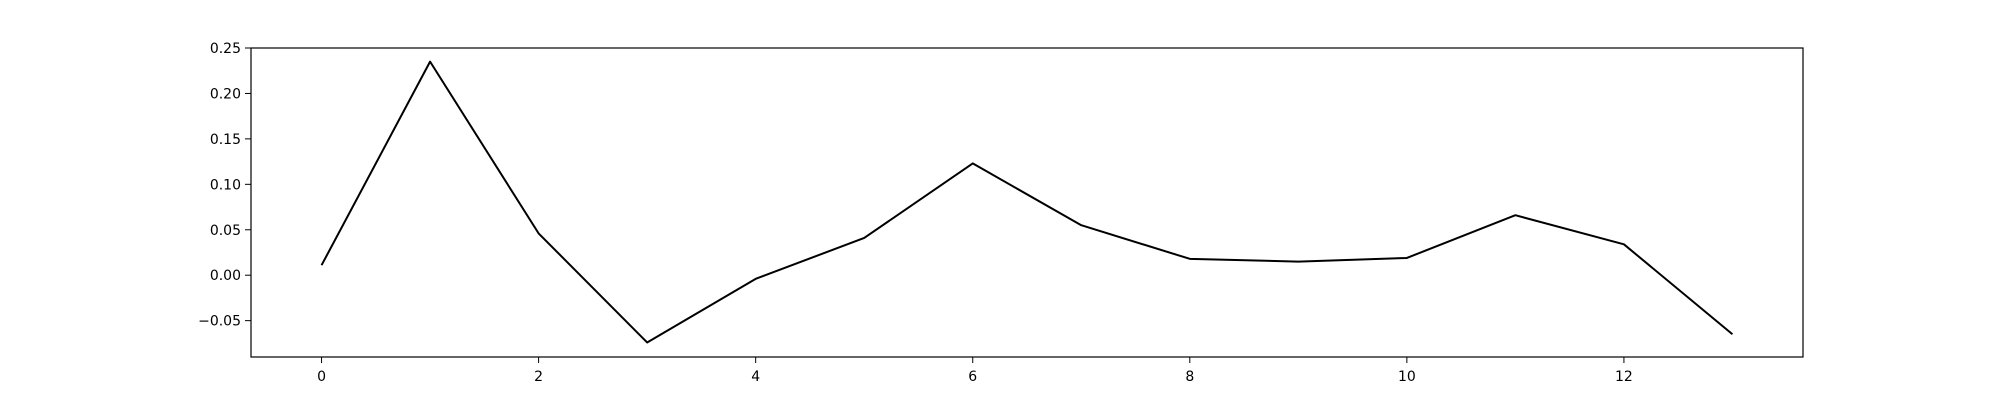 The height and width of the screenshot is (405, 2000). Describe the element at coordinates (225, 94) in the screenshot. I see `y-tick-label: 0.20` at that location.